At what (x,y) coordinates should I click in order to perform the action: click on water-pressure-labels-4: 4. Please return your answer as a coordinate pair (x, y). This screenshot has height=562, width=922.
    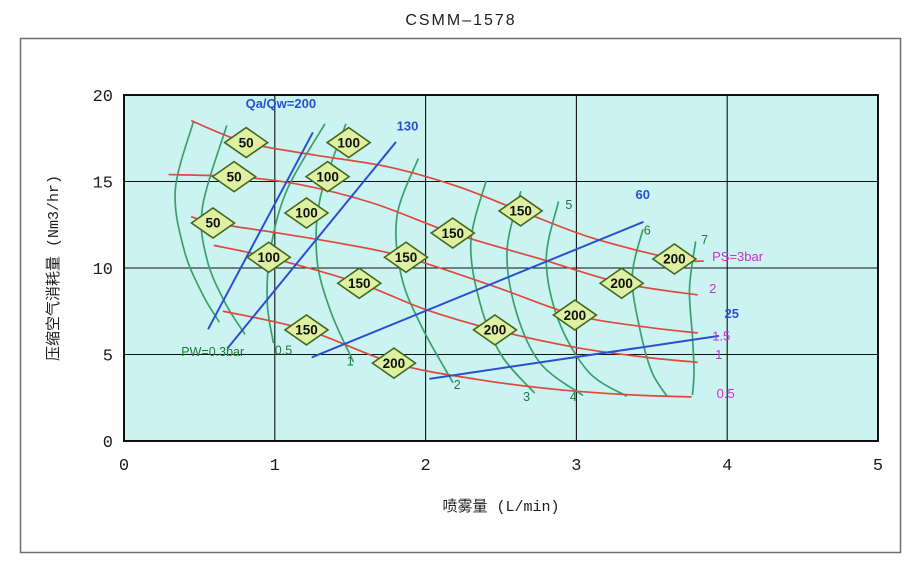
    Looking at the image, I should click on (573, 397).